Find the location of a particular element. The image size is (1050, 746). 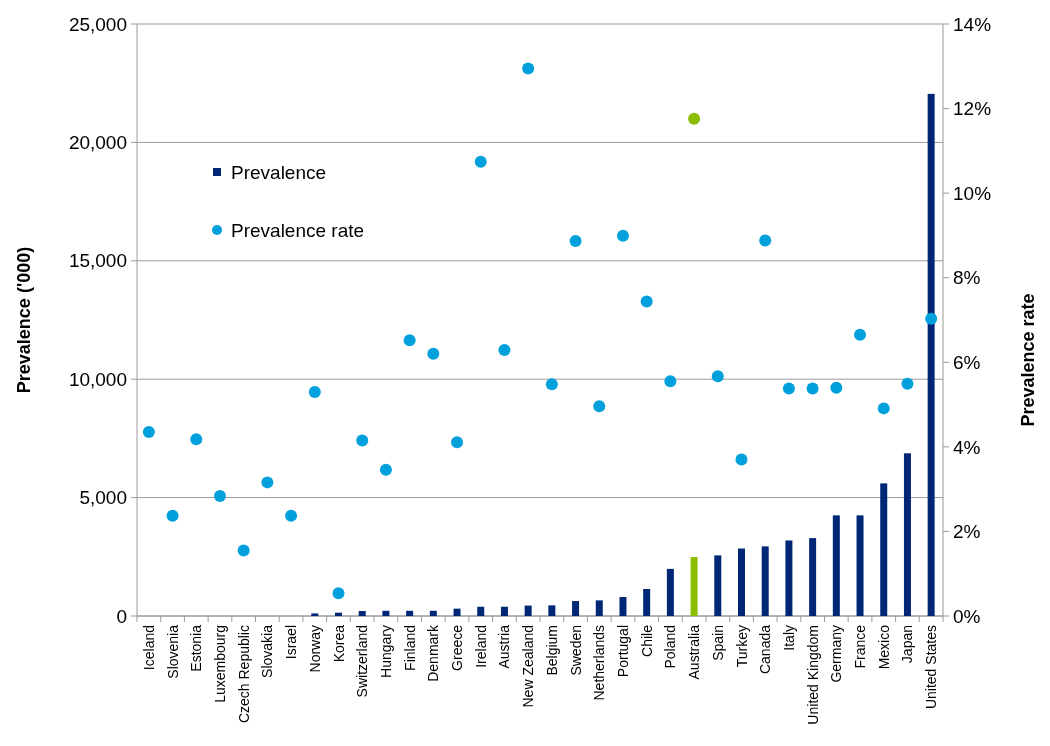

x-tick-label: Greece is located at coordinates (457, 647).